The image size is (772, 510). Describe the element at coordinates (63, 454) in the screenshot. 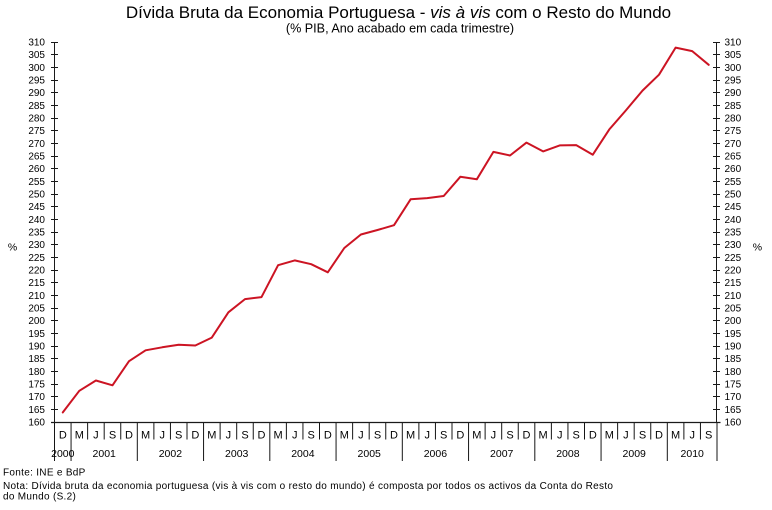

I see `svg-text: 2000` at that location.